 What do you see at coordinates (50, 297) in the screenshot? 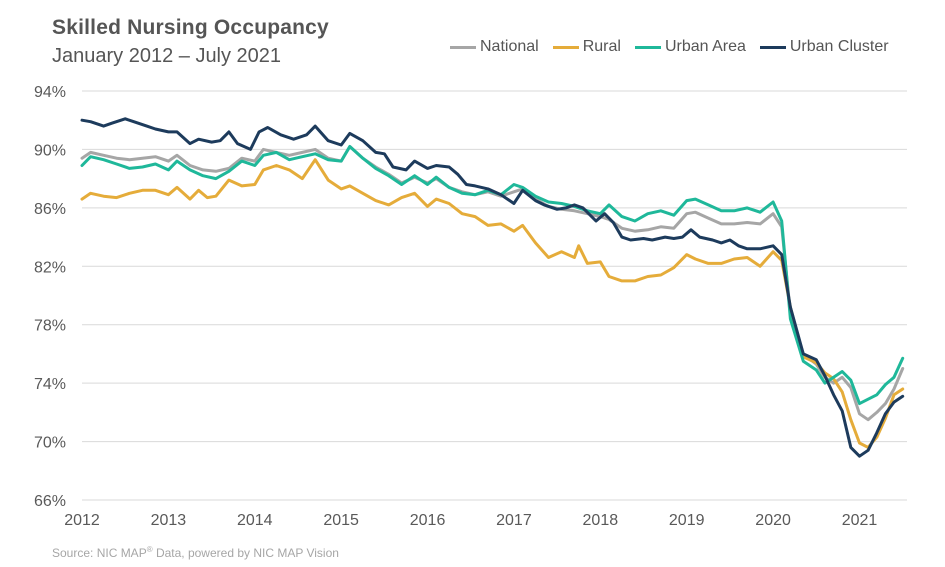
I see `y-axis-ticks: 66% 70% 74% 78% 82% 86% 90% 94%` at bounding box center [50, 297].